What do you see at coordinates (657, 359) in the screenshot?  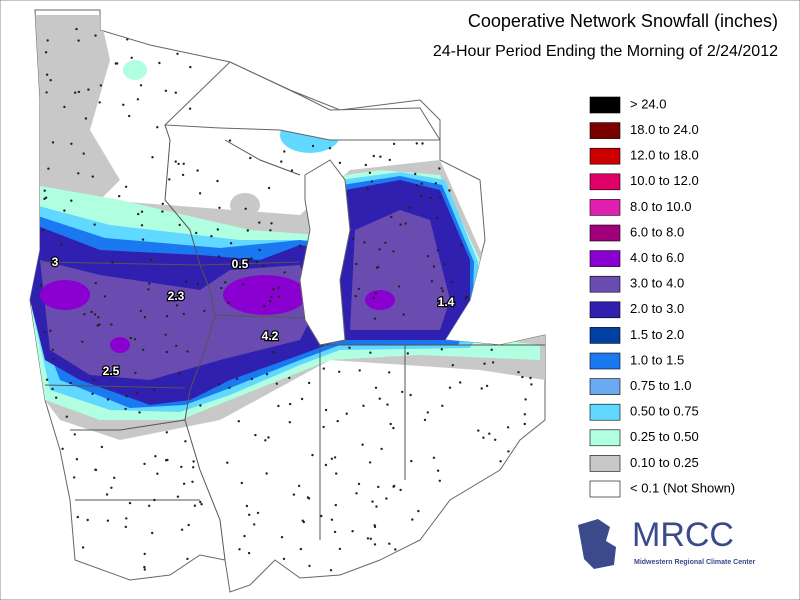 I see `legend-label: 1.0 to 1.5` at bounding box center [657, 359].